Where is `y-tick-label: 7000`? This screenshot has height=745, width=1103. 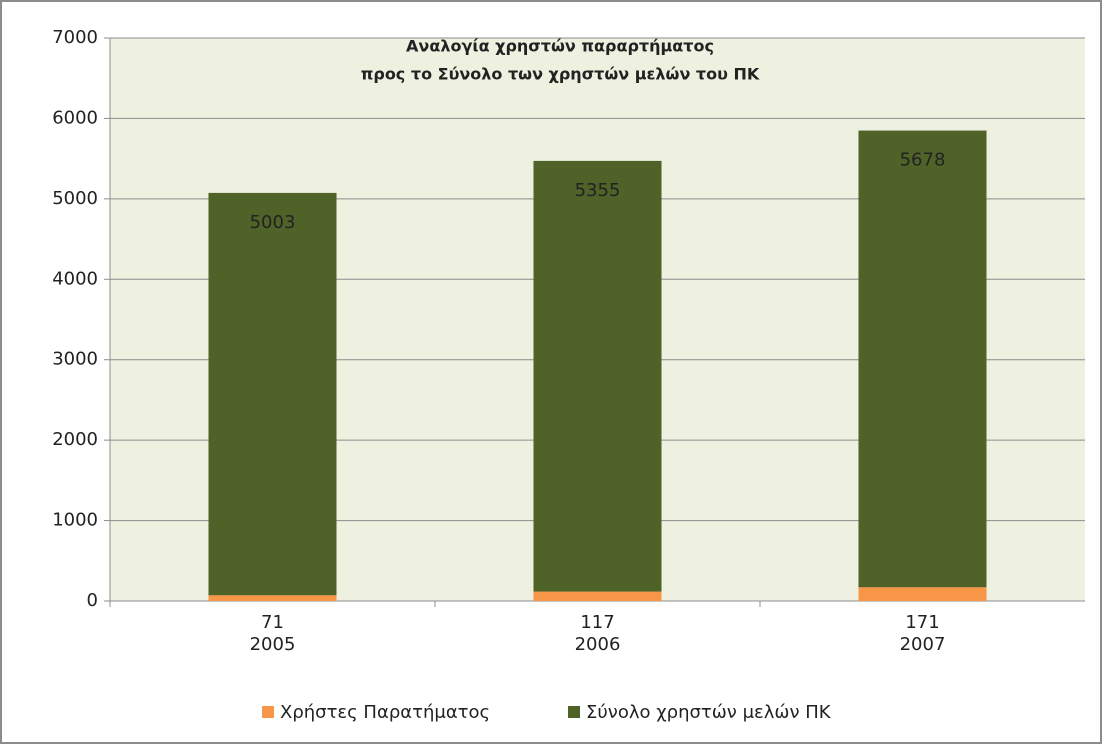 y-tick-label: 7000 is located at coordinates (75, 37).